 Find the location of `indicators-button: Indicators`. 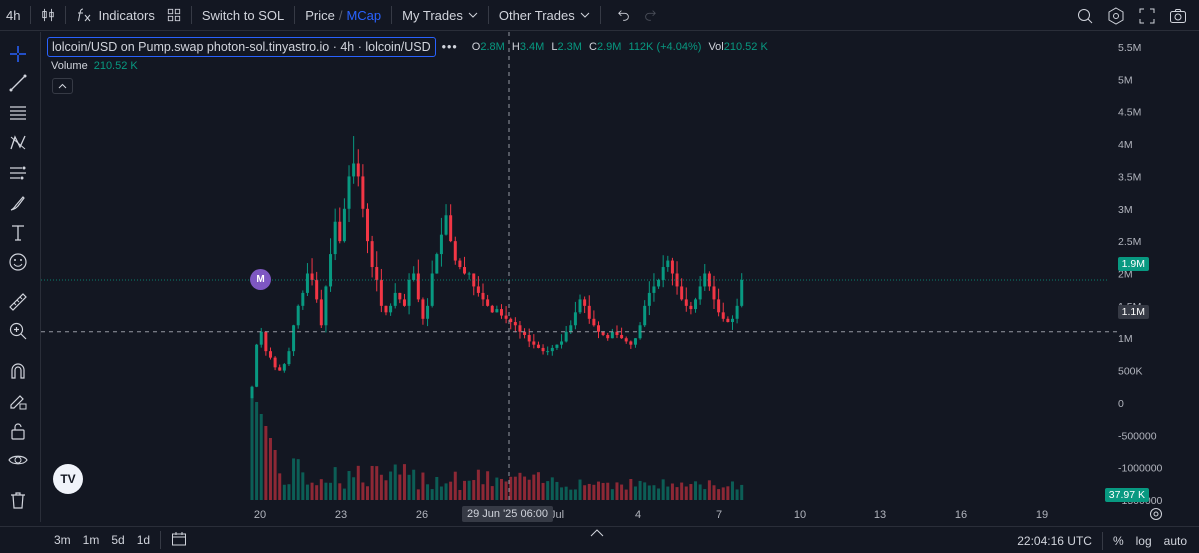

indicators-button: Indicators is located at coordinates (115, 15).